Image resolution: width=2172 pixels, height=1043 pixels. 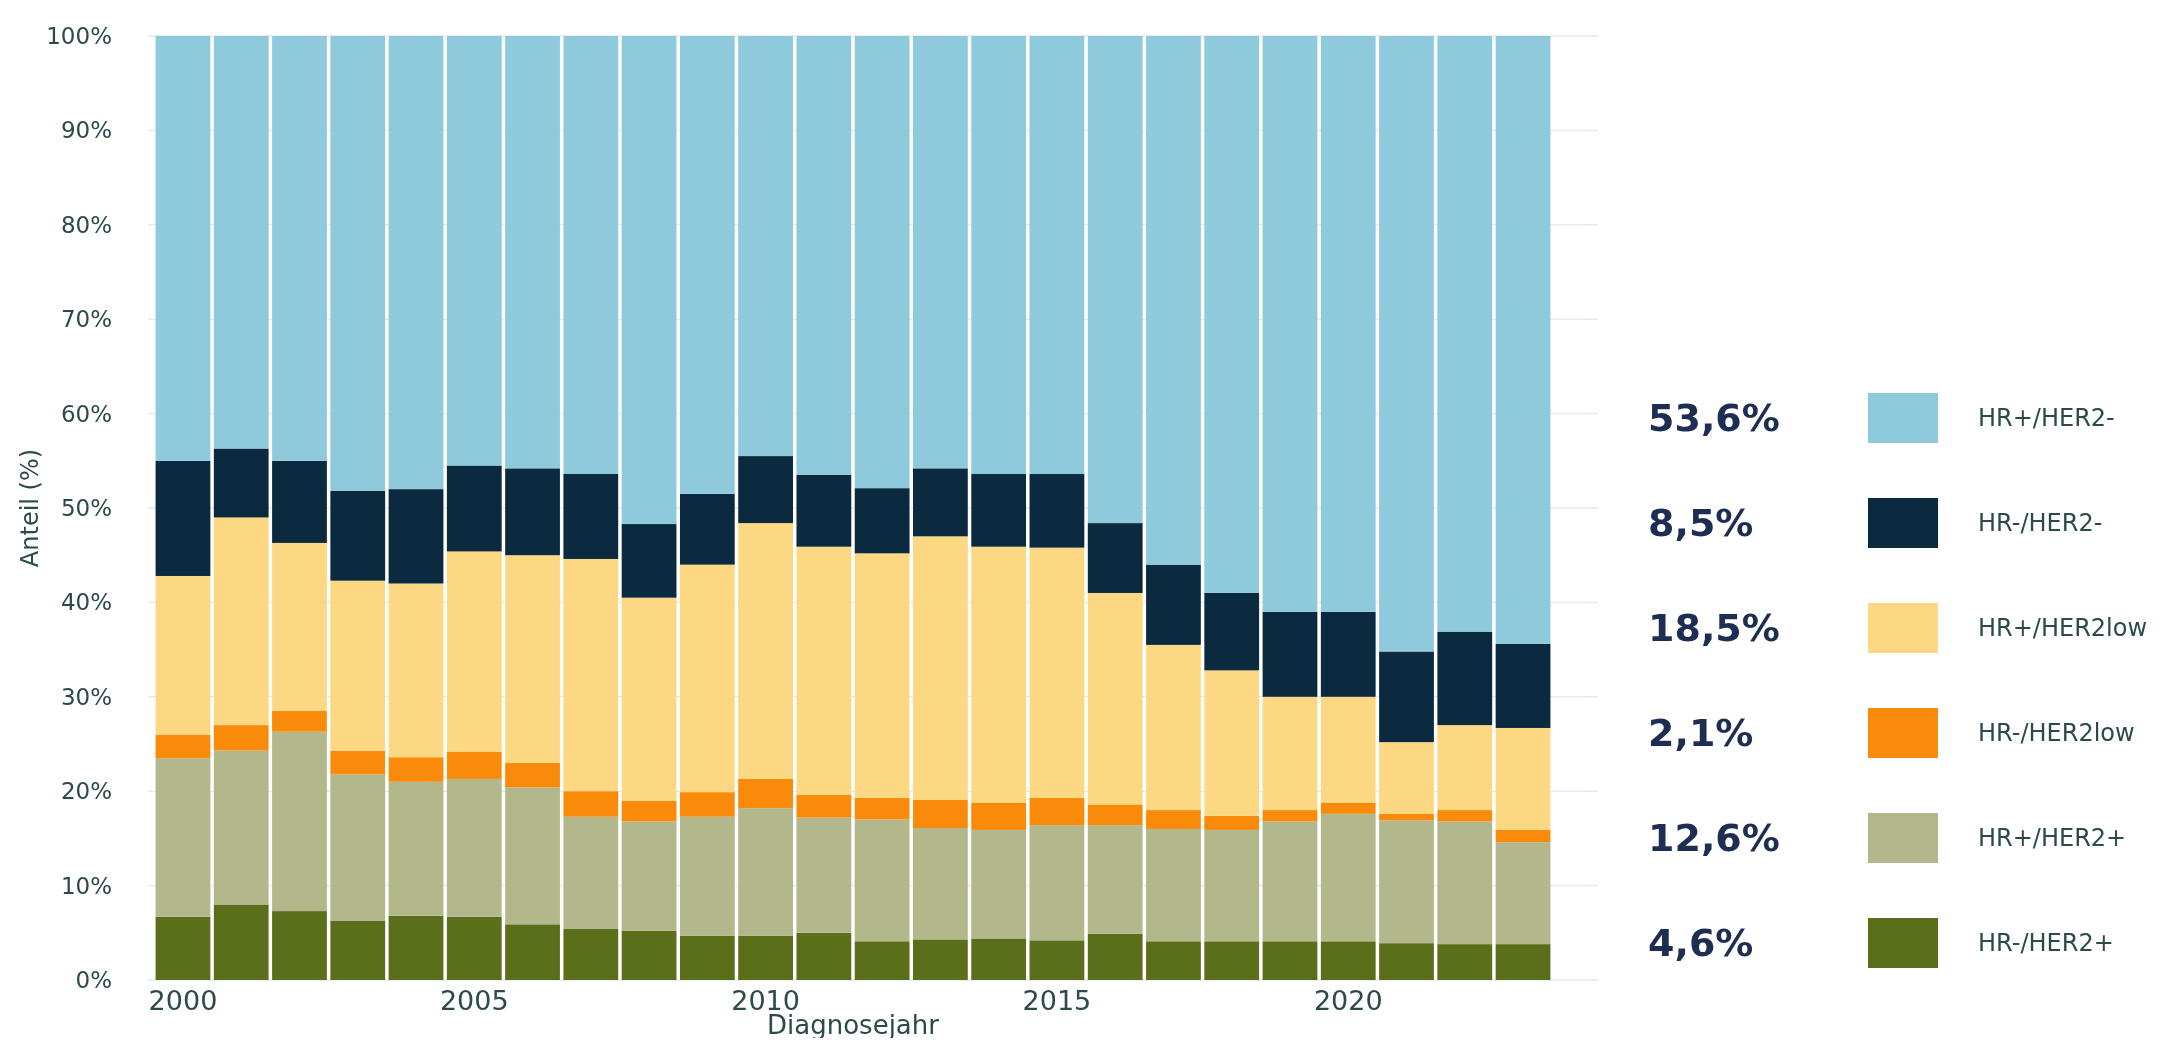 What do you see at coordinates (86, 130) in the screenshot?
I see `y-tick-label: 90%` at bounding box center [86, 130].